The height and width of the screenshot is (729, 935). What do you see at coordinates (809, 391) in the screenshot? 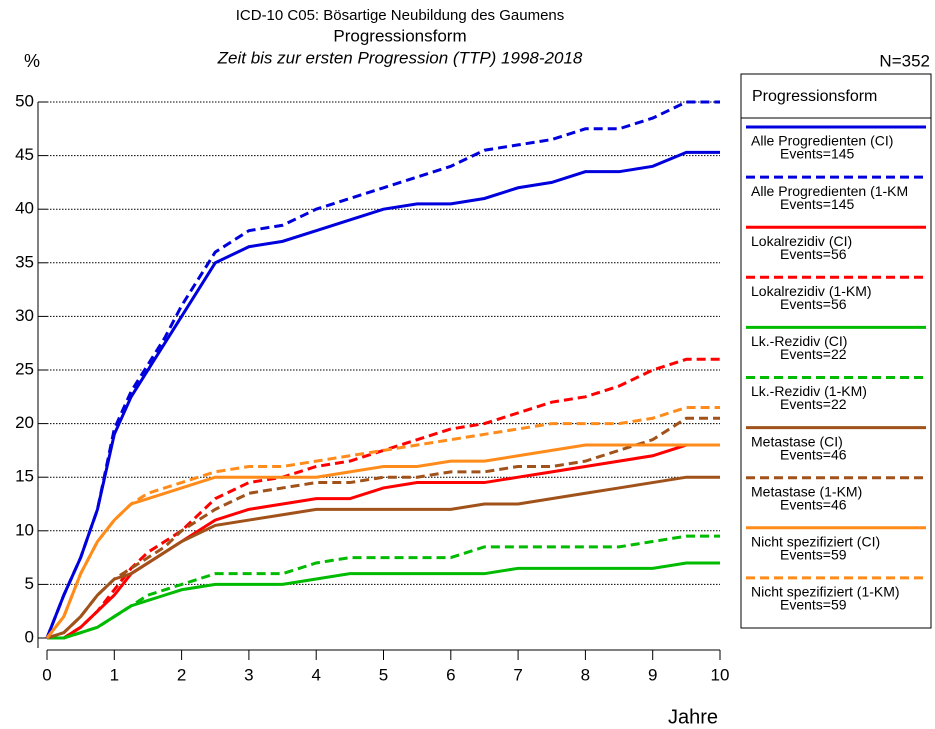
I see `legend-label: Lk.-Rezidiv (1-KM)` at bounding box center [809, 391].